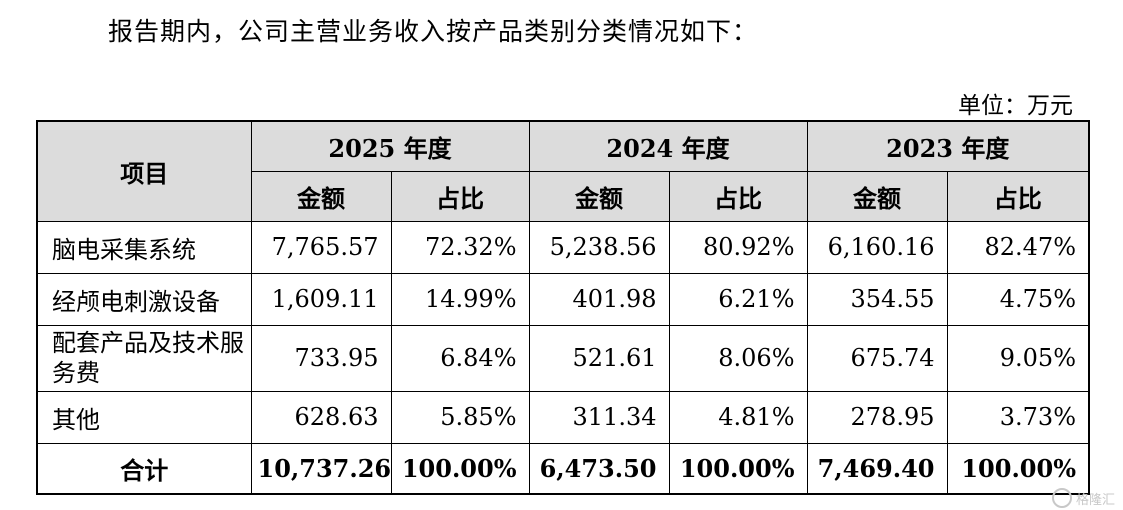 This screenshot has width=1123, height=510. What do you see at coordinates (1095, 500) in the screenshot?
I see `watermark-text: 格隆汇` at bounding box center [1095, 500].